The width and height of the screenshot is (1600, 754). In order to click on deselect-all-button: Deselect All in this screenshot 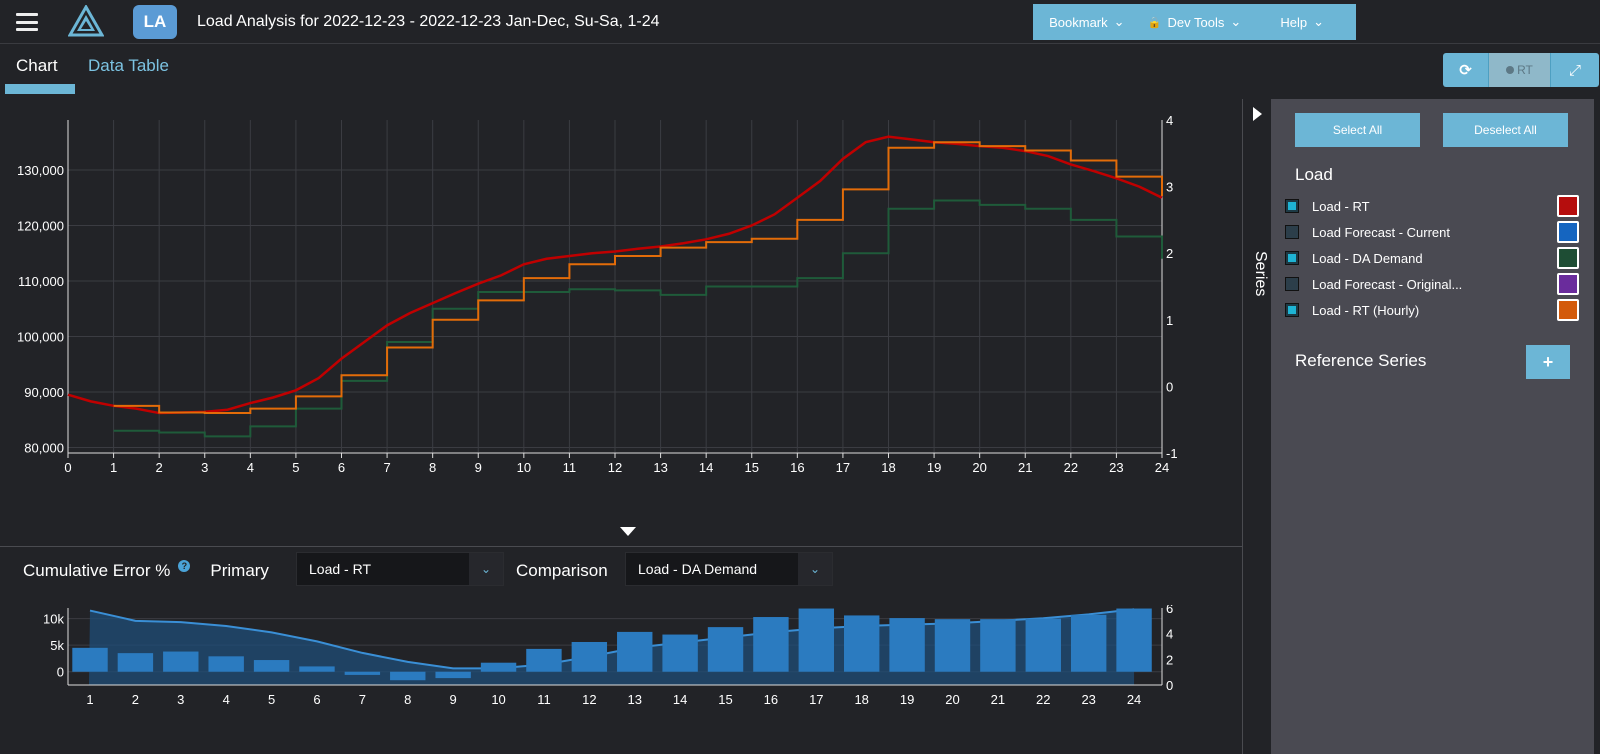, I will do `click(1505, 130)`.